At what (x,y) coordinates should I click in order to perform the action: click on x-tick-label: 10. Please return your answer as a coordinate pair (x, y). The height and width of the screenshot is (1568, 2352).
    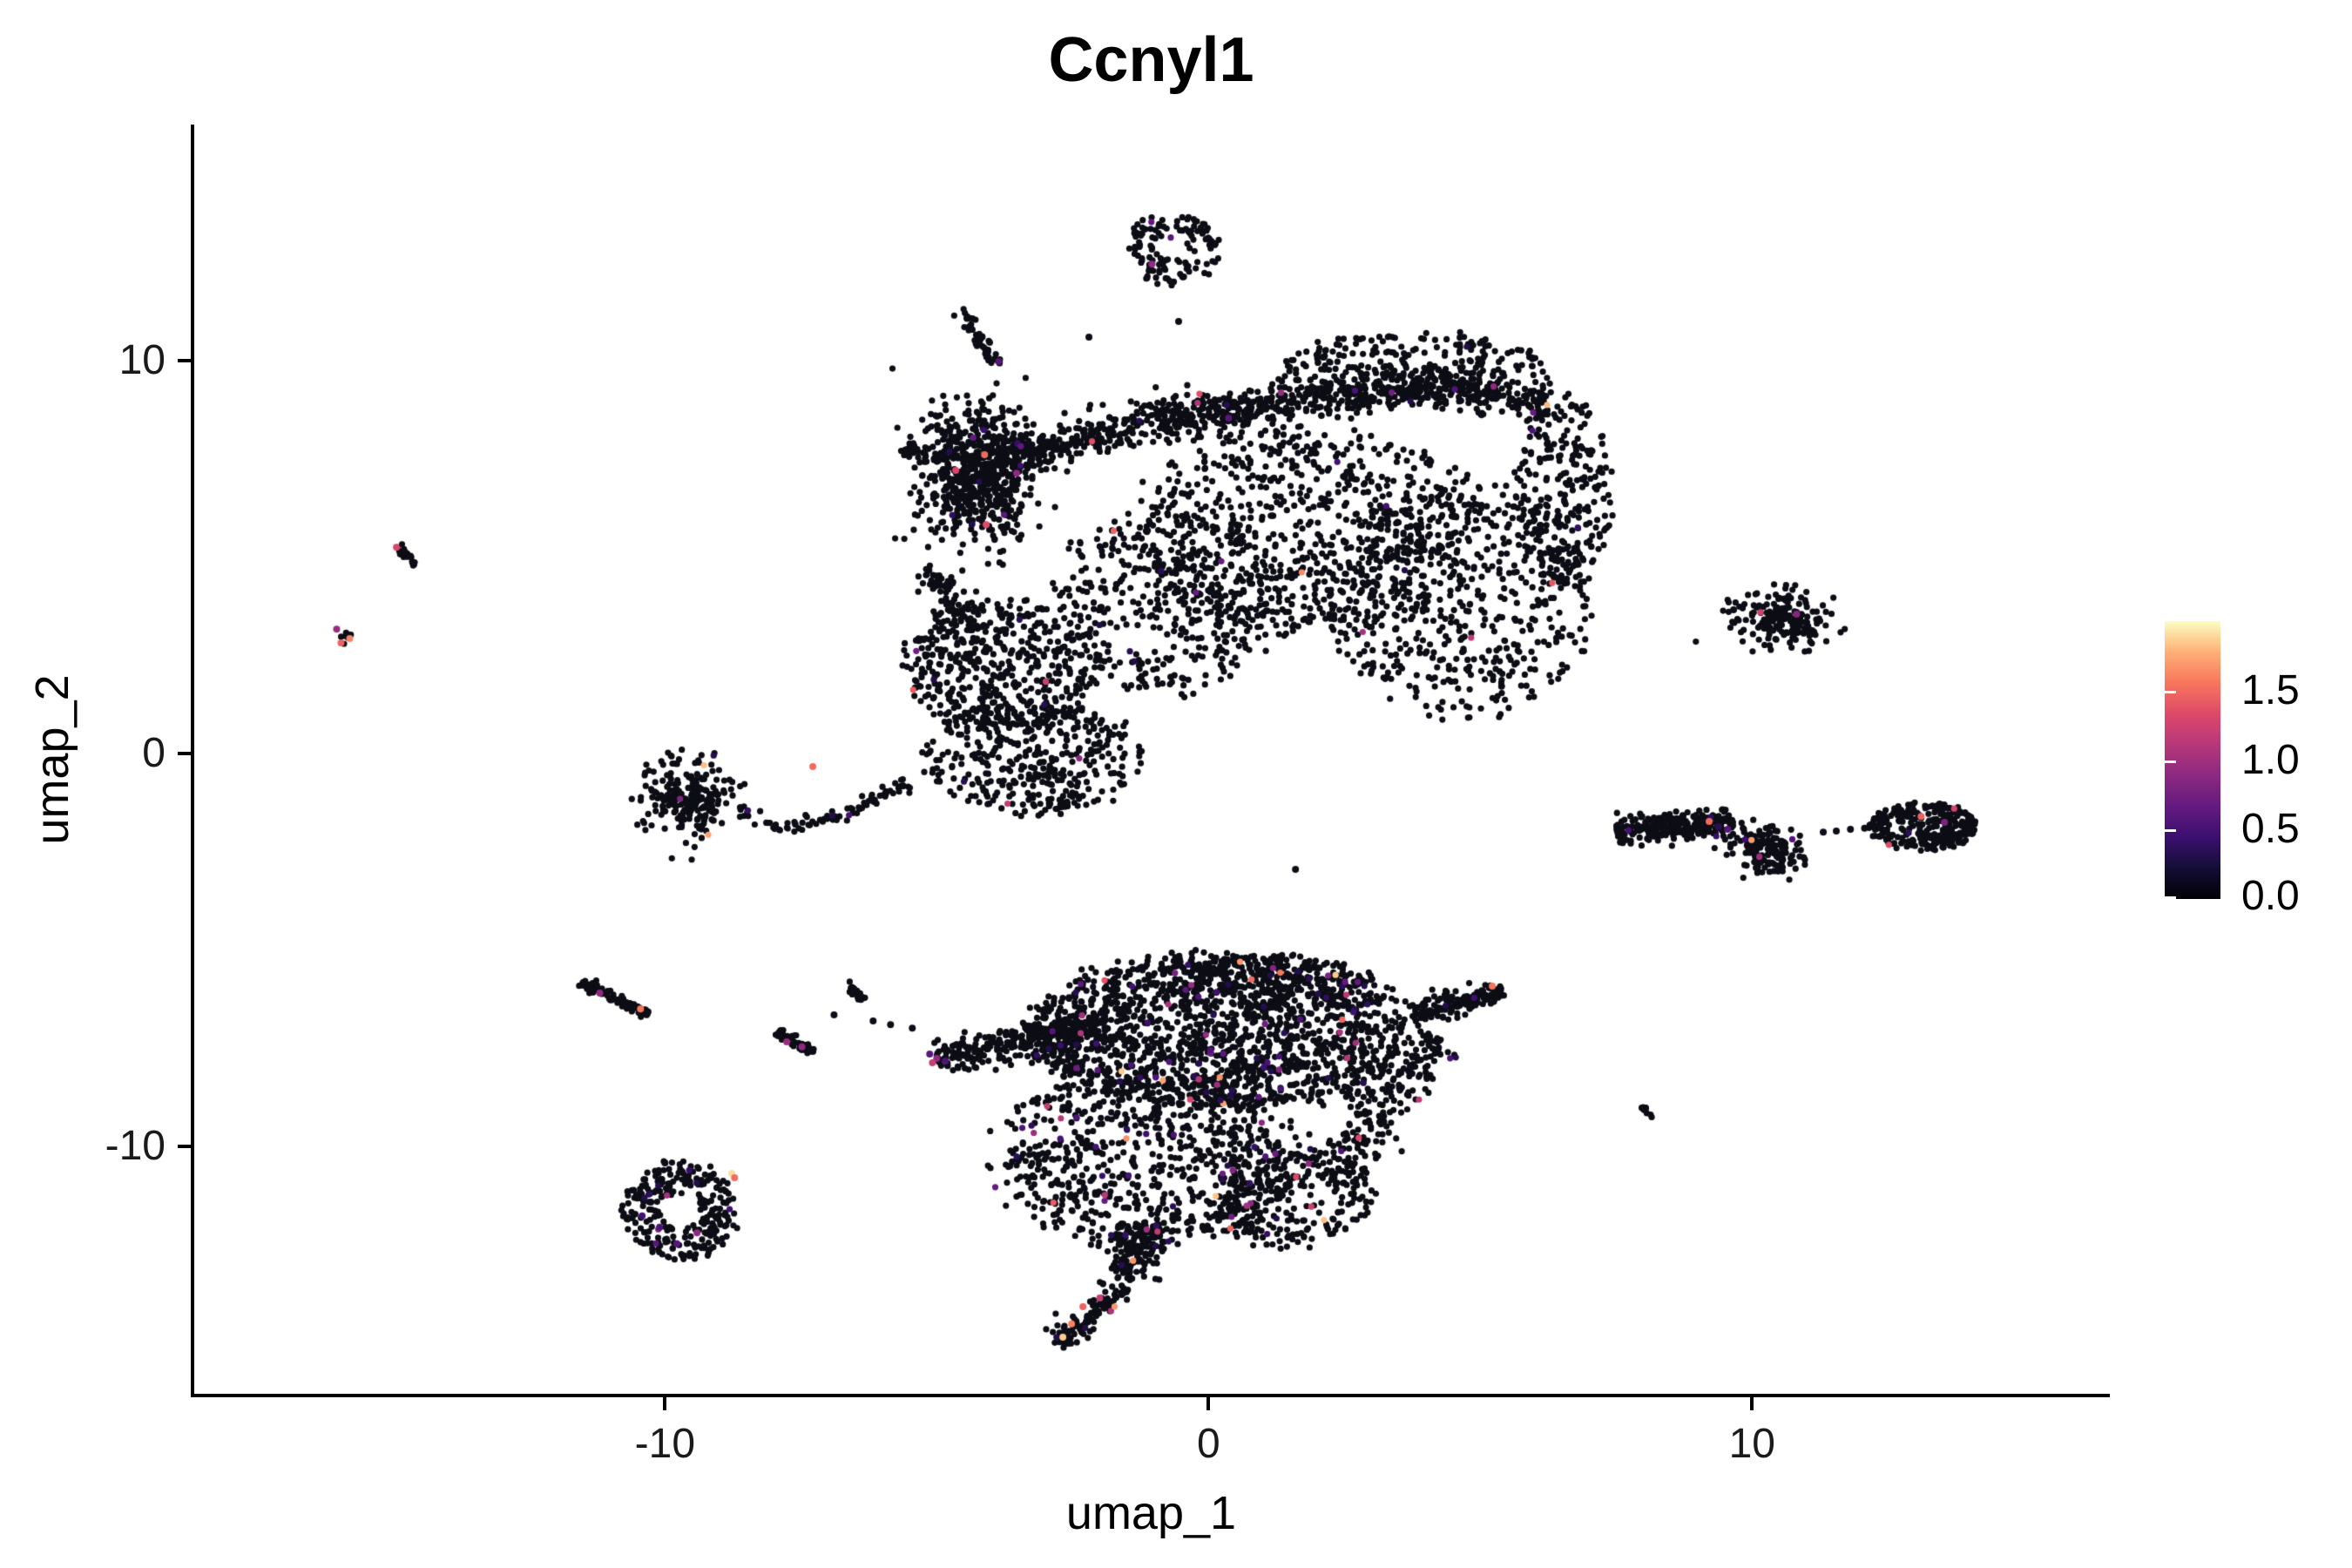
    Looking at the image, I should click on (1752, 1444).